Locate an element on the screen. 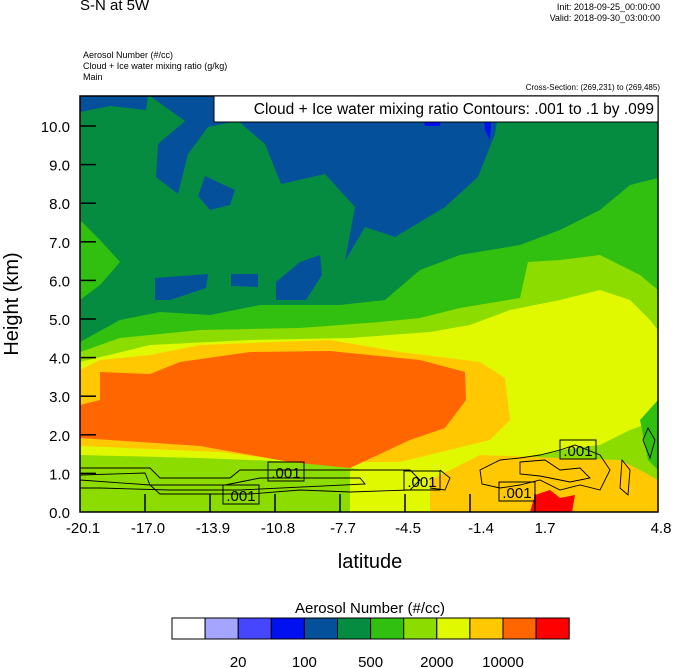  y-tick-label: 2.0 is located at coordinates (59, 436).